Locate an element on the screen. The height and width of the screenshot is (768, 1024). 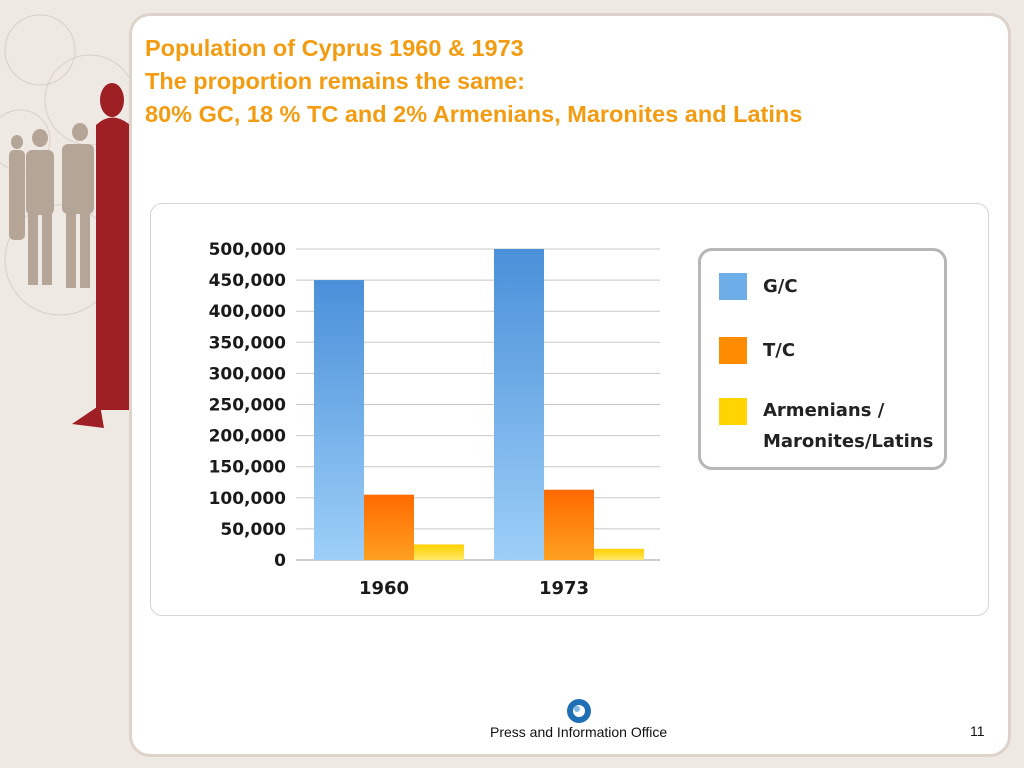
y-tick-label: 100,000 is located at coordinates (248, 499).